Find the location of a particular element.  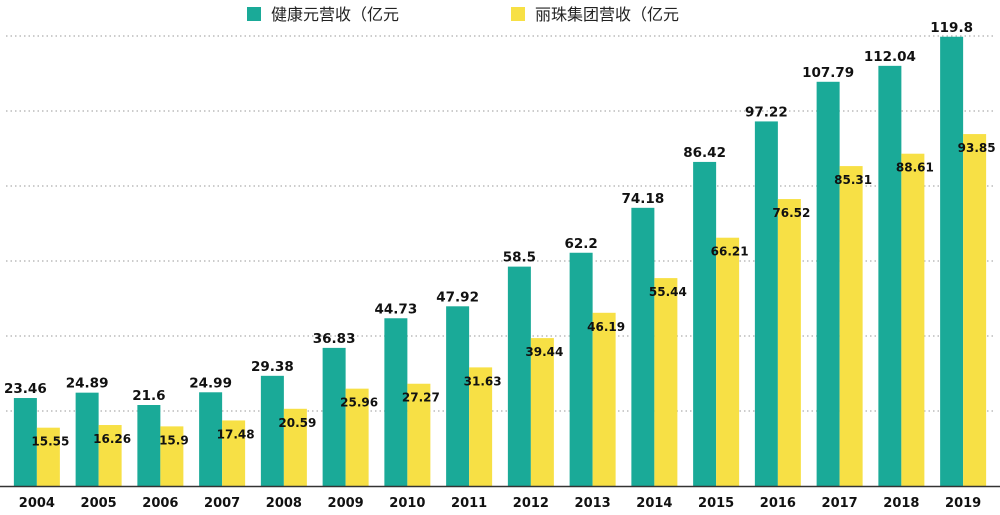

bar-series-1-2017 is located at coordinates (828, 283).